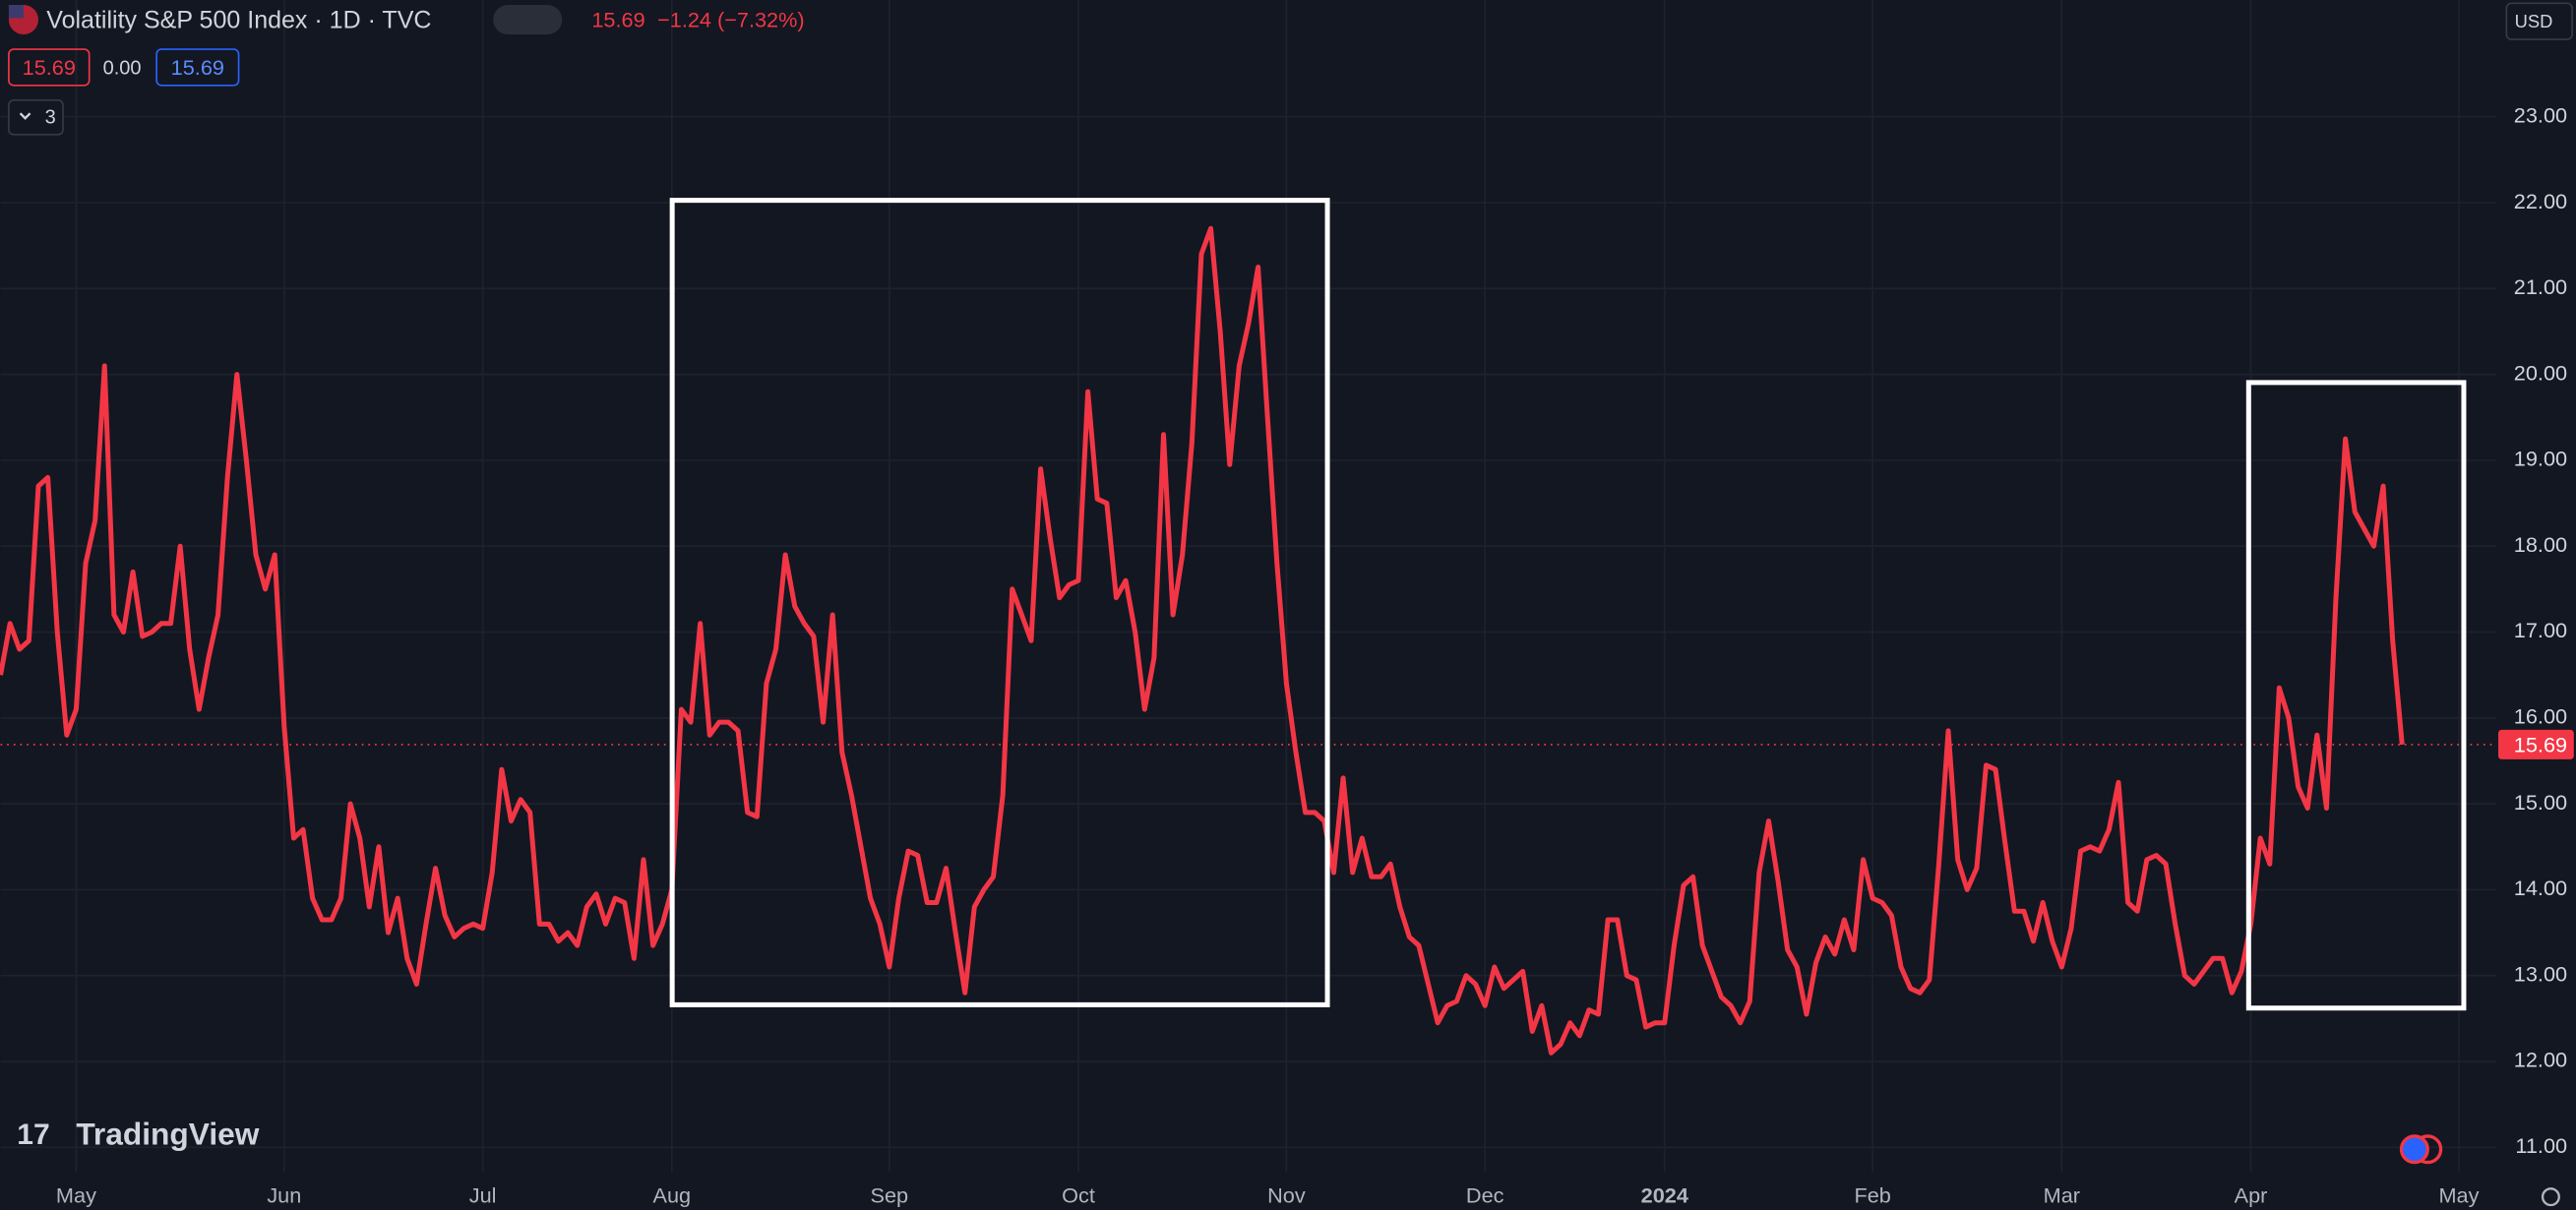  Describe the element at coordinates (50, 117) in the screenshot. I see `indicator-count: 3` at that location.